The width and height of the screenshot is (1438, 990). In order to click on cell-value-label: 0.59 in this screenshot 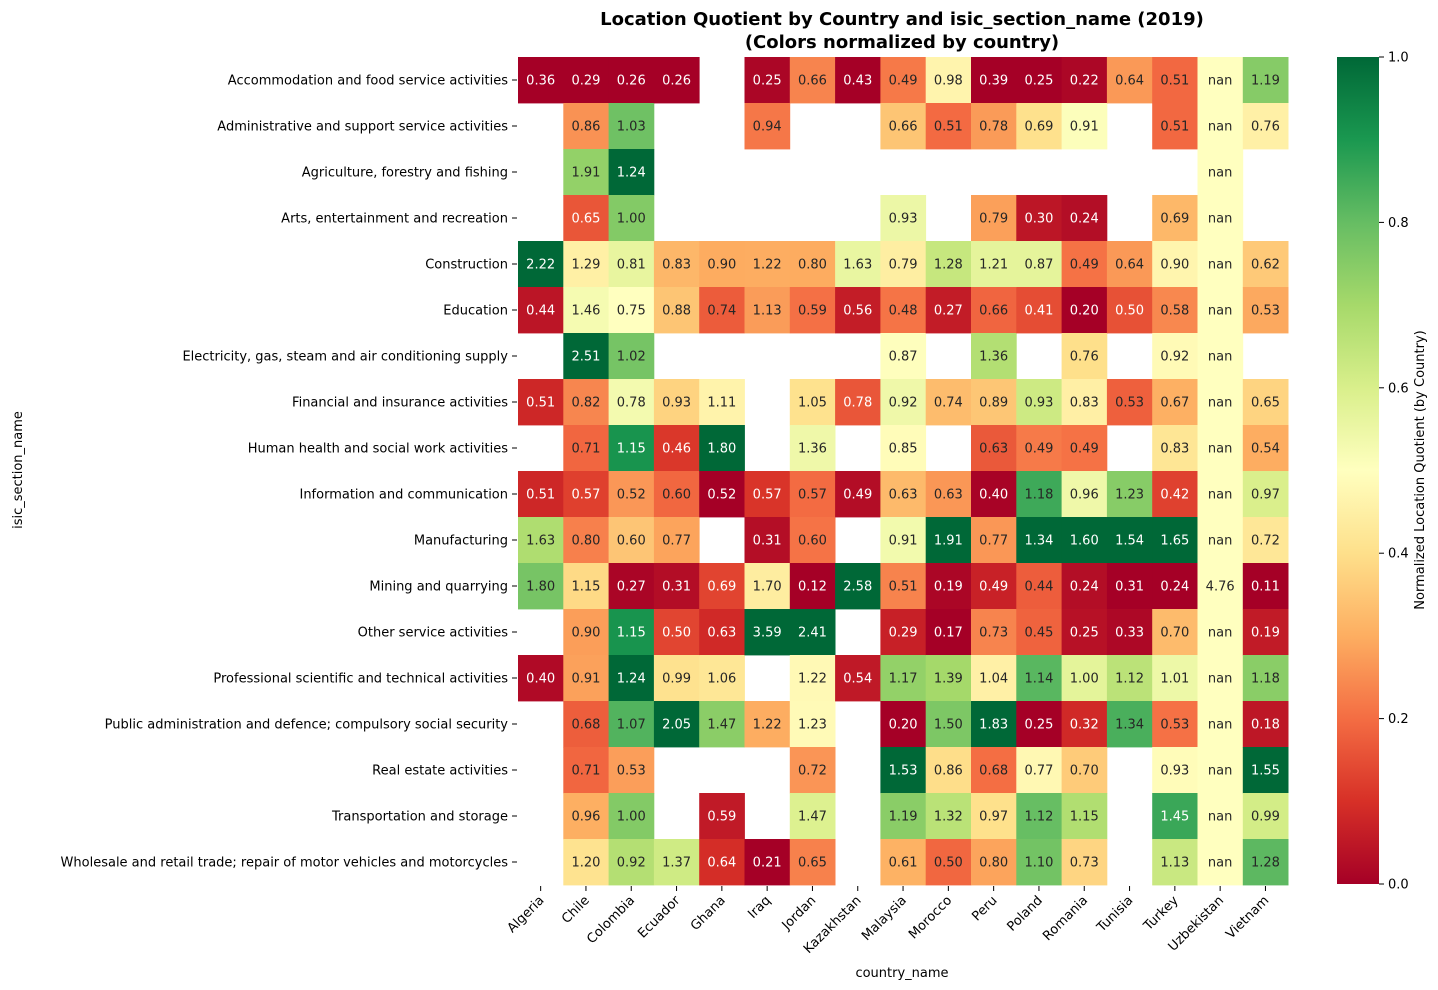, I will do `click(721, 817)`.